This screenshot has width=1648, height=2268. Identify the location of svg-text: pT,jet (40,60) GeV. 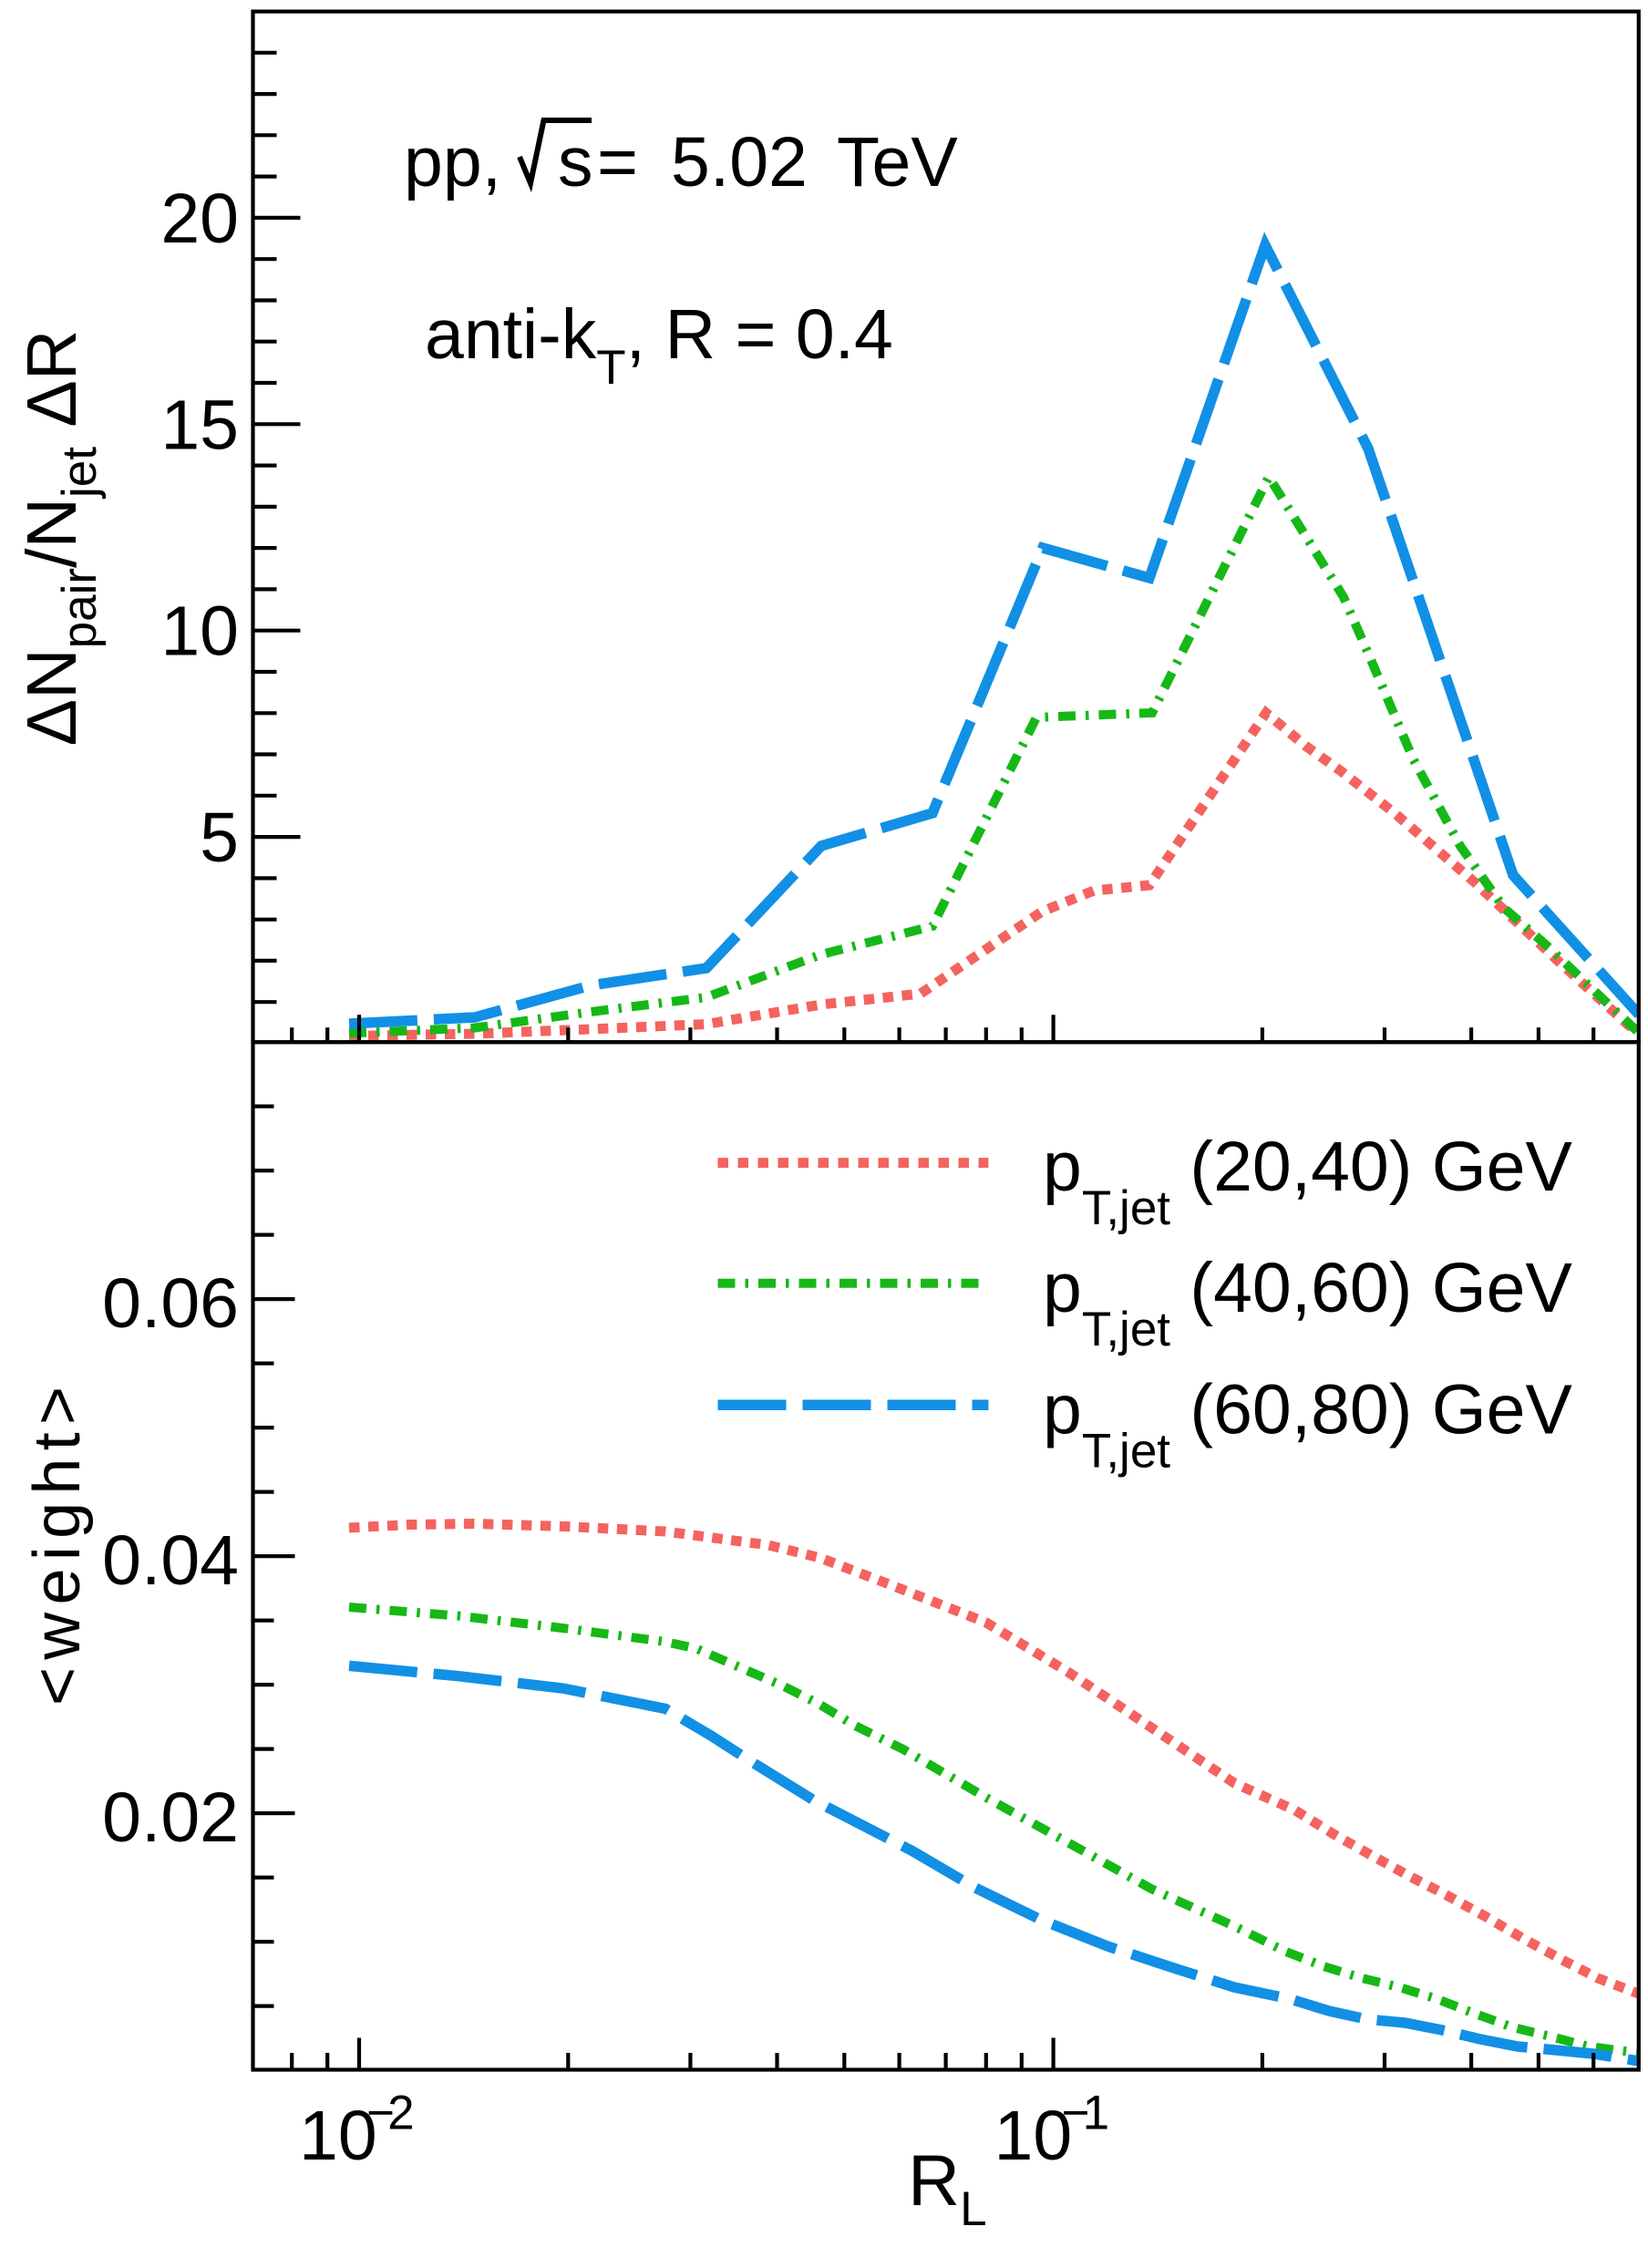
(1308, 1303).